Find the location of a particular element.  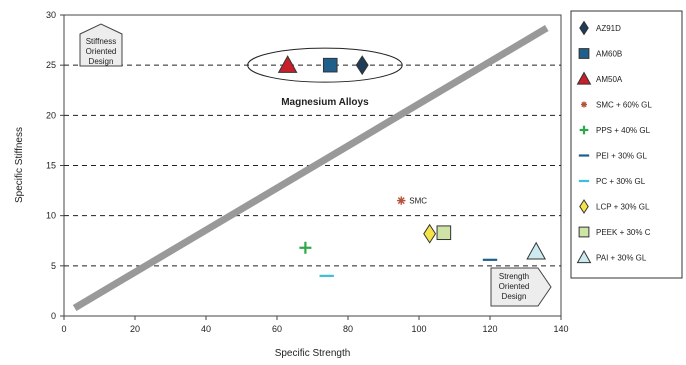

legend-label: PAI + 30% GL is located at coordinates (621, 258).